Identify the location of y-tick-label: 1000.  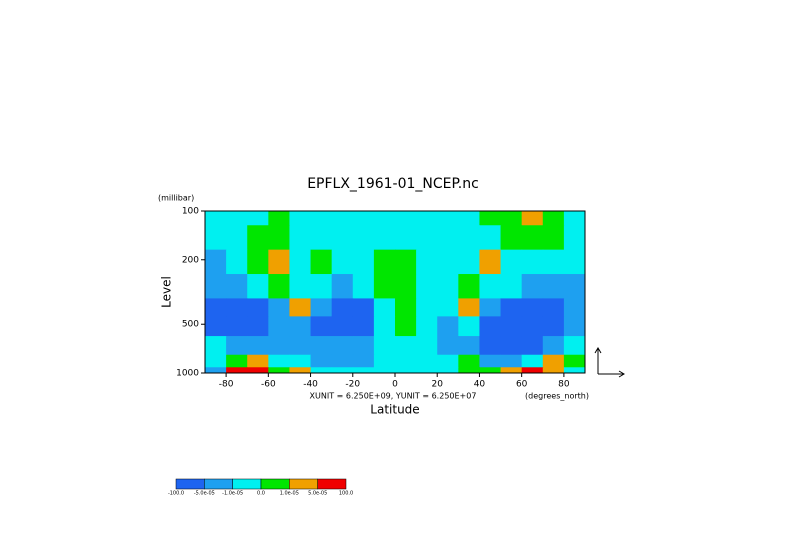
(187, 374).